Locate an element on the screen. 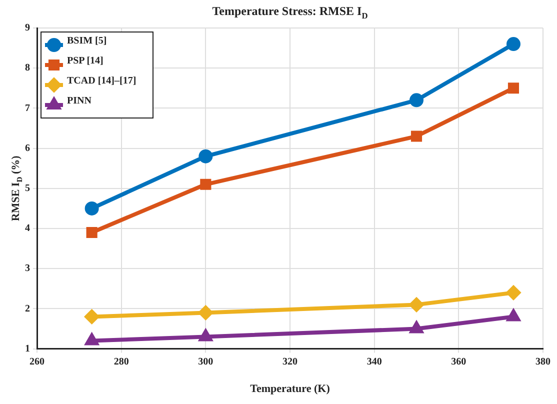 The image size is (557, 404). y-tick-label: 2 is located at coordinates (27, 308).